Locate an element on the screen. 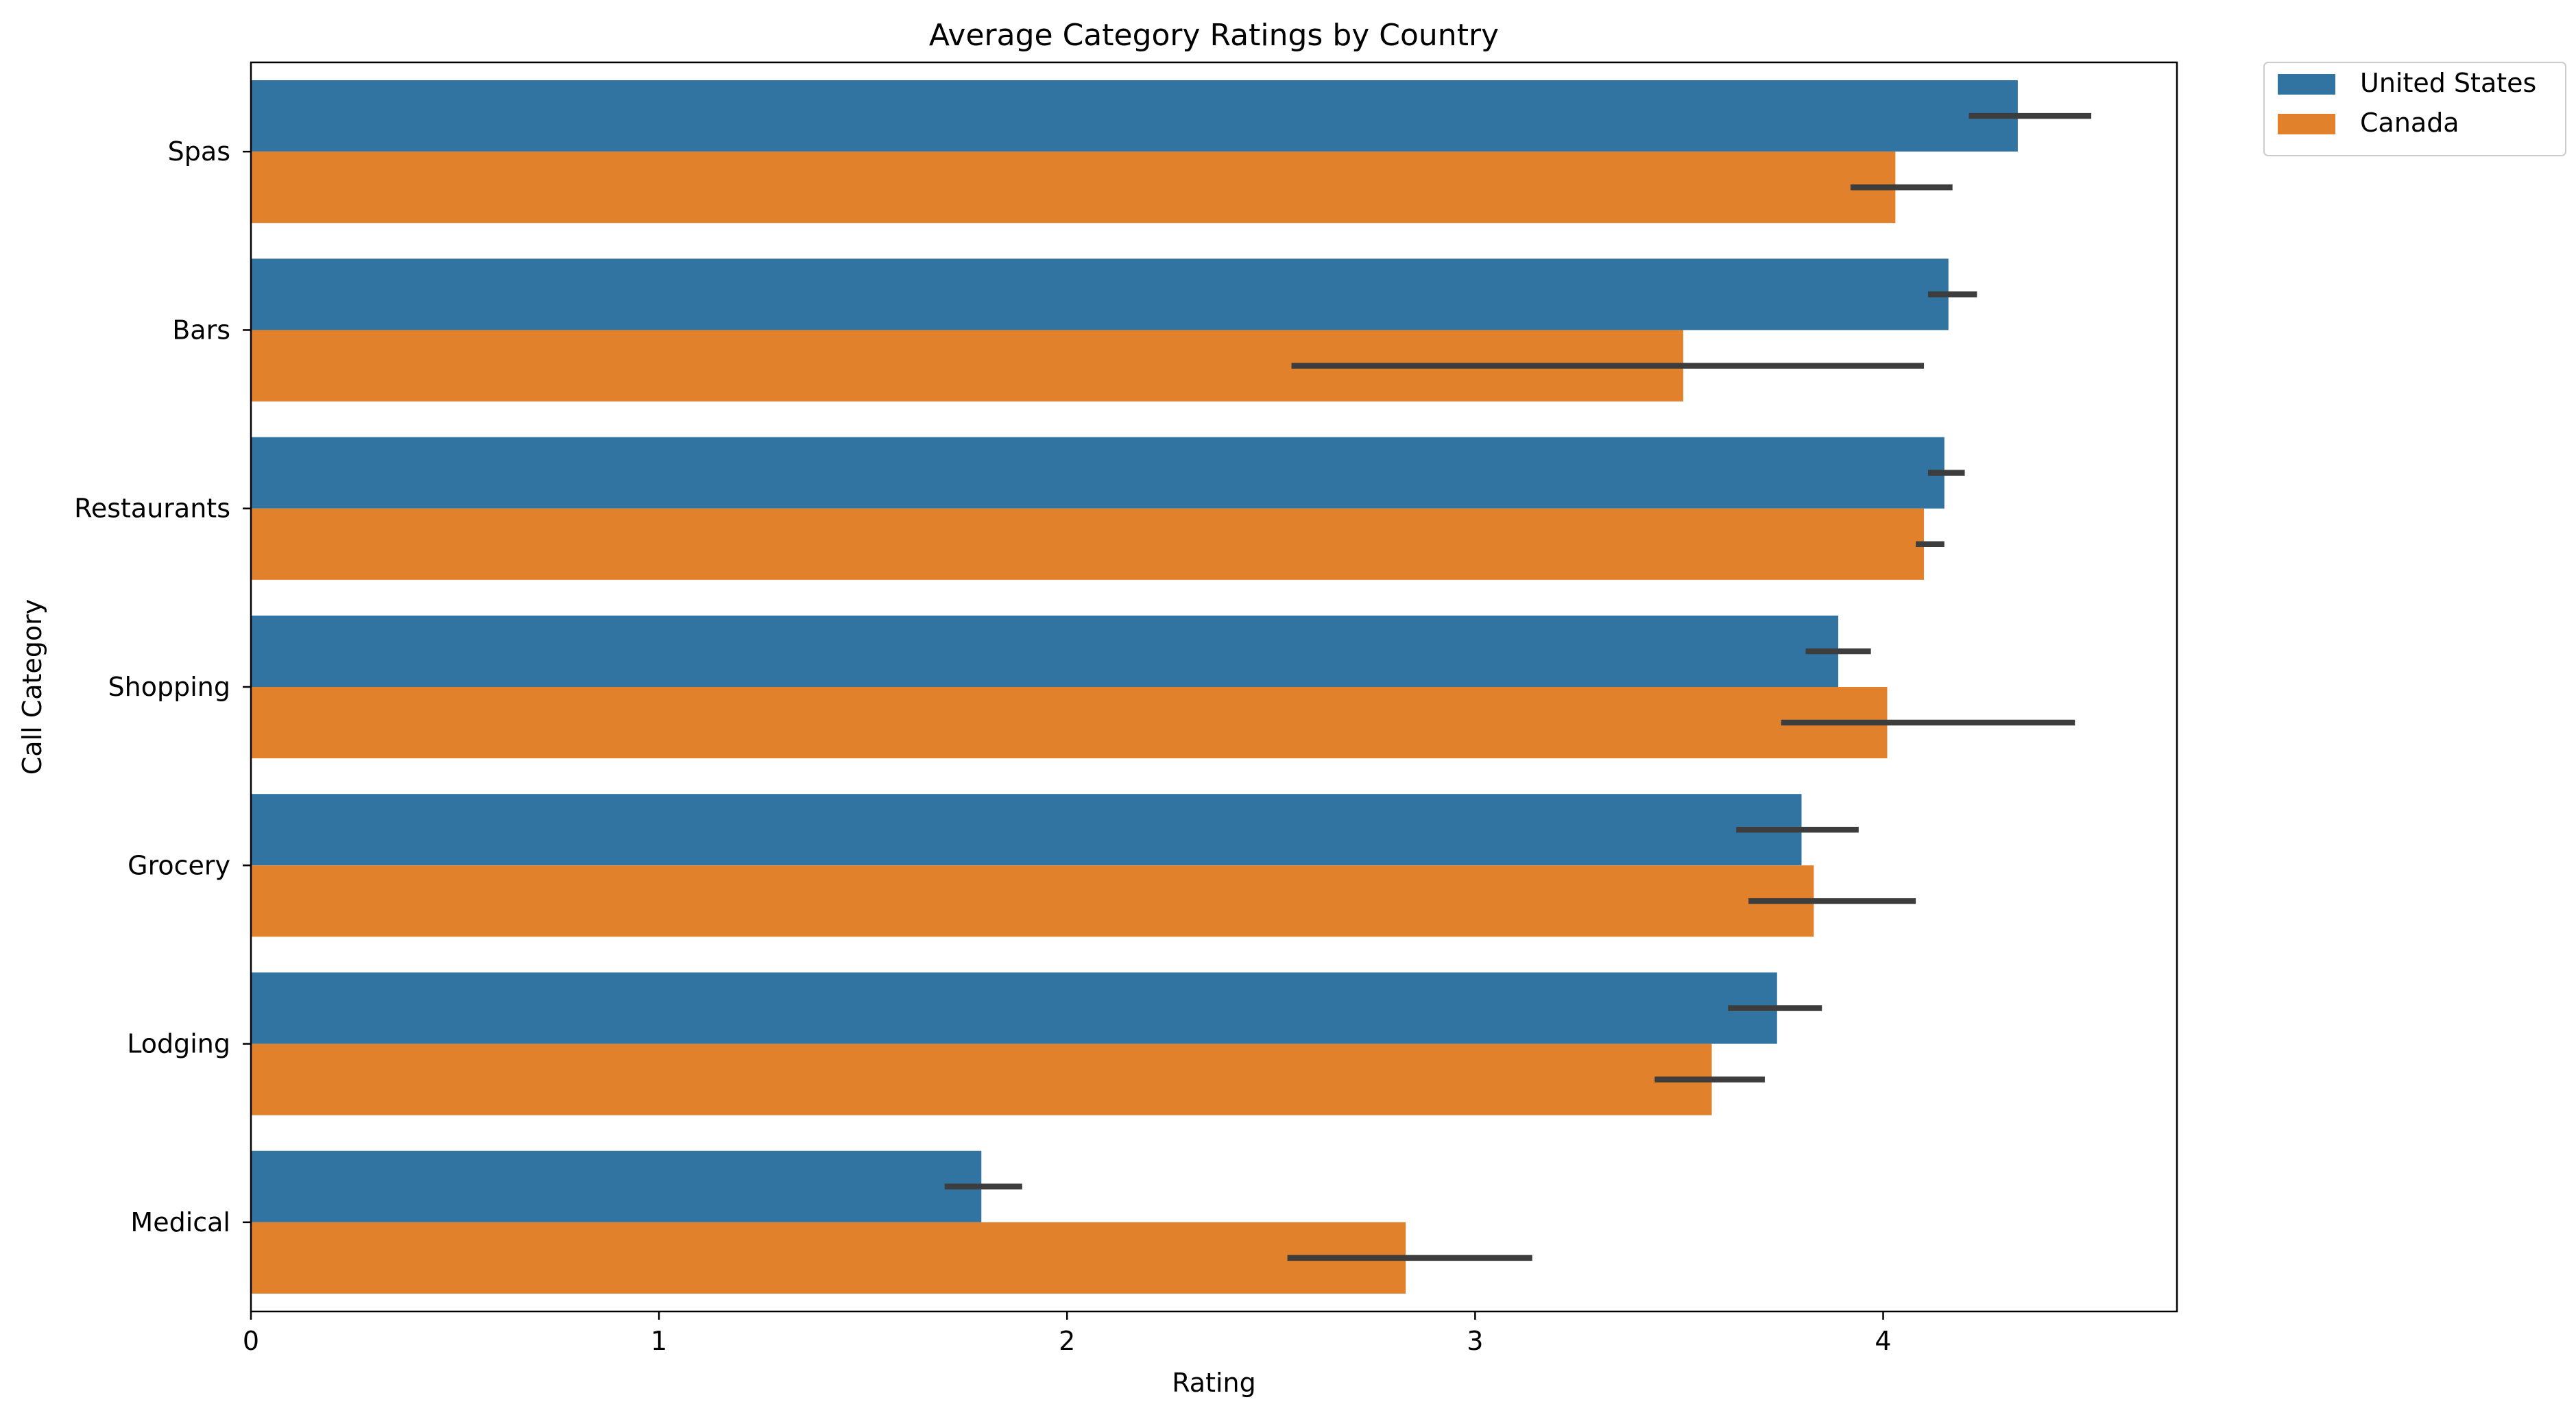 The height and width of the screenshot is (1415, 2576). y-tick-label-bars: Bars is located at coordinates (201, 330).